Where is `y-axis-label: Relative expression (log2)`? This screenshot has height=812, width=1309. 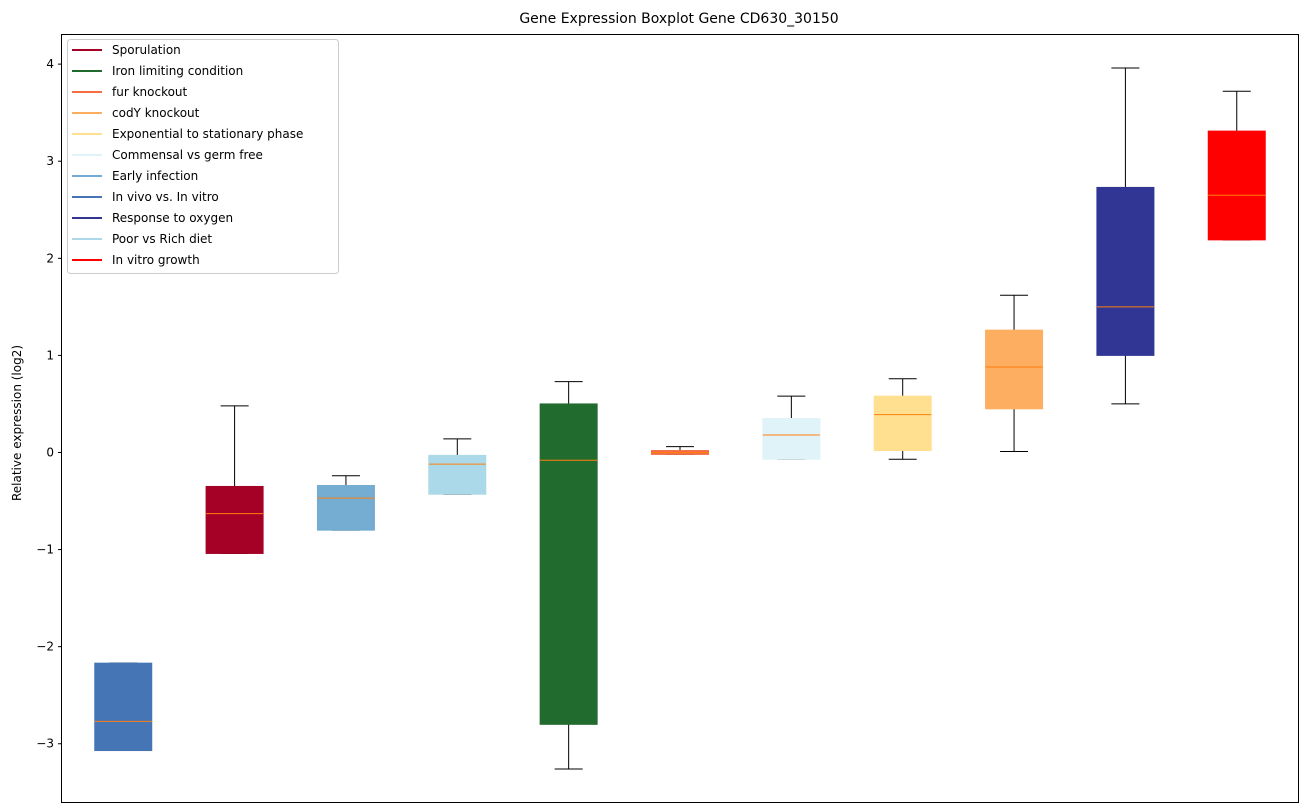 y-axis-label: Relative expression (log2) is located at coordinates (17, 423).